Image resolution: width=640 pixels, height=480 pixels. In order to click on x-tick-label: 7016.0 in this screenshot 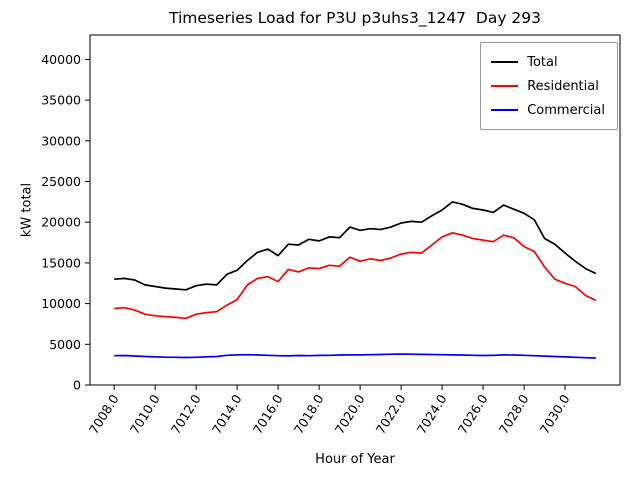, I will do `click(268, 414)`.